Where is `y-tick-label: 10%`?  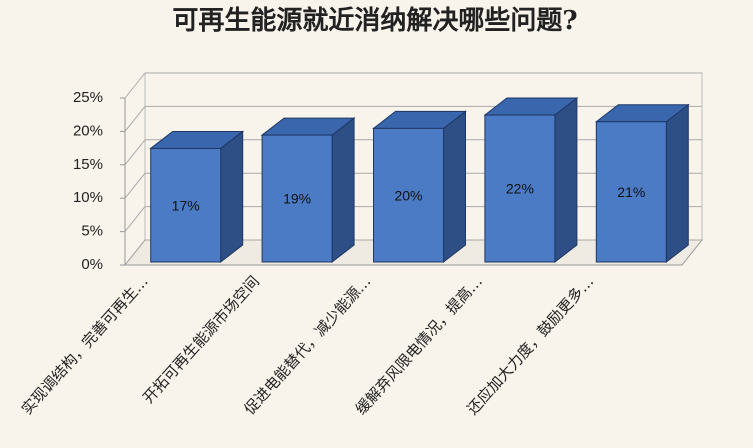
y-tick-label: 10% is located at coordinates (88, 197).